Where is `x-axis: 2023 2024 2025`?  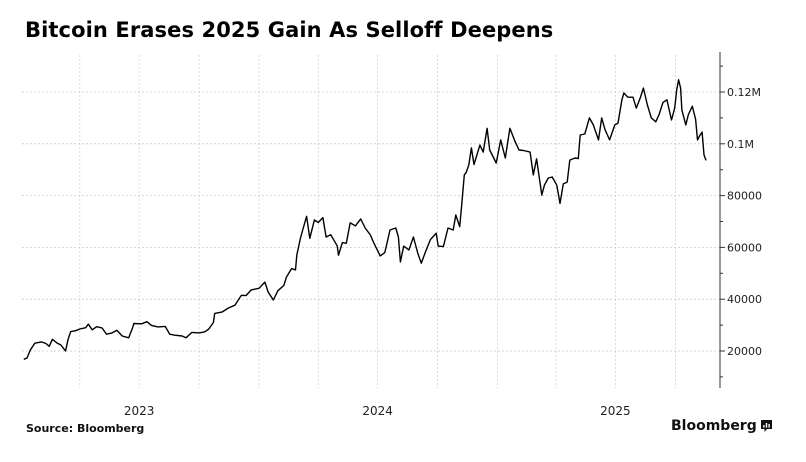 x-axis: 2023 2024 2025 is located at coordinates (377, 411).